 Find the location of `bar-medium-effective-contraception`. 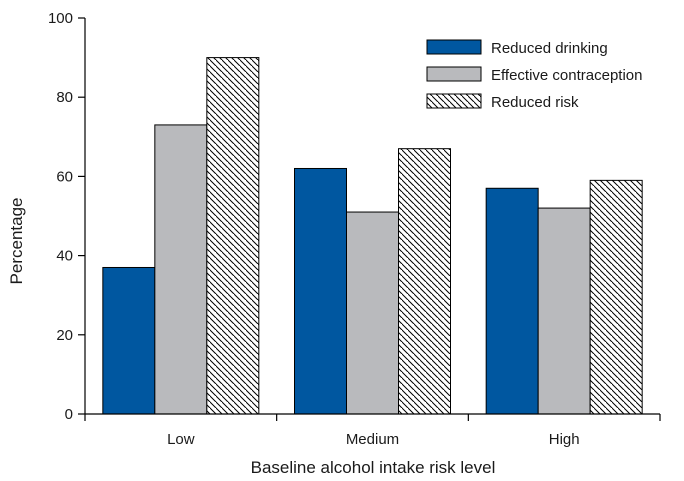

bar-medium-effective-contraception is located at coordinates (372, 313).